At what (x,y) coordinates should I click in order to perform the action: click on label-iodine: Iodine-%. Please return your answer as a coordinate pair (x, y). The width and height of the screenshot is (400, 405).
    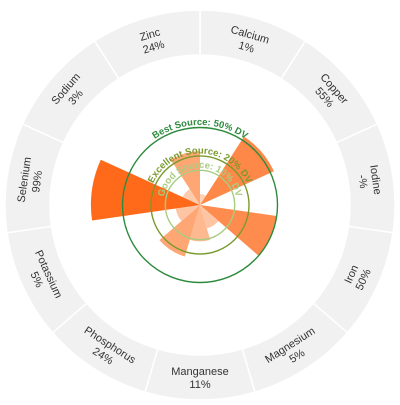
    Looking at the image, I should click on (369, 179).